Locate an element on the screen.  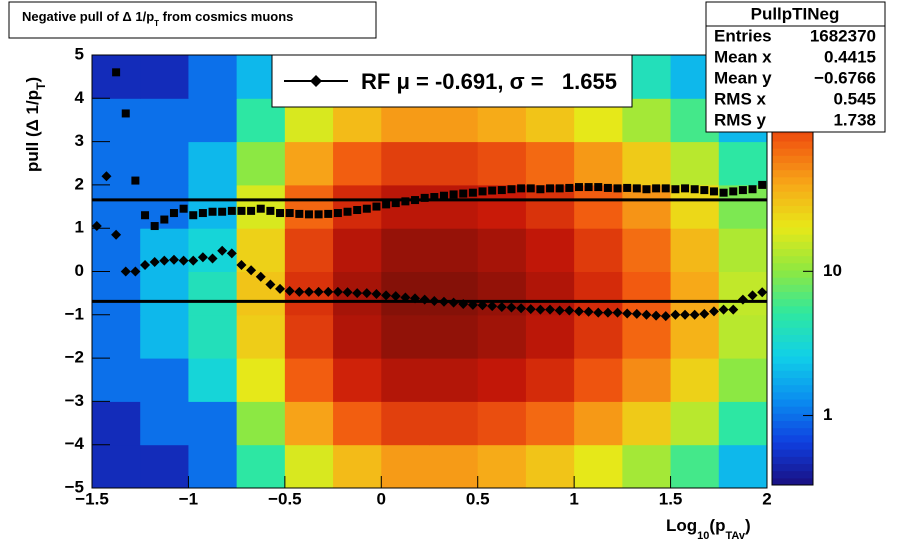
stats-value: 1682370 is located at coordinates (843, 35).